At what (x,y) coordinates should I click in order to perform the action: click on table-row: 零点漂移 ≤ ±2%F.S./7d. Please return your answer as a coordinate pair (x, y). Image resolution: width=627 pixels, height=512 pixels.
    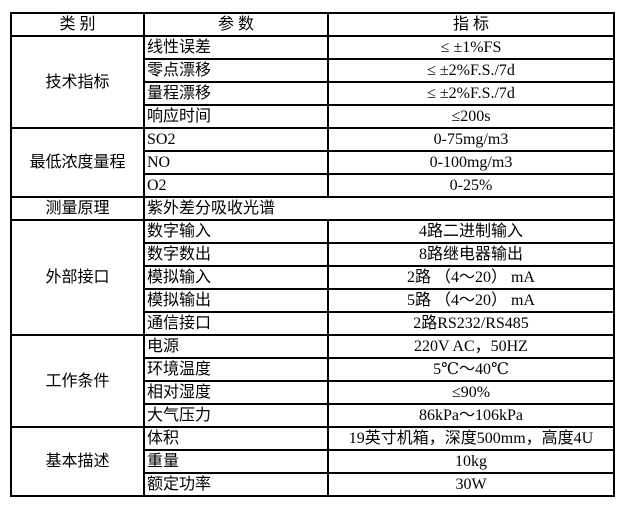
    Looking at the image, I should click on (313, 70).